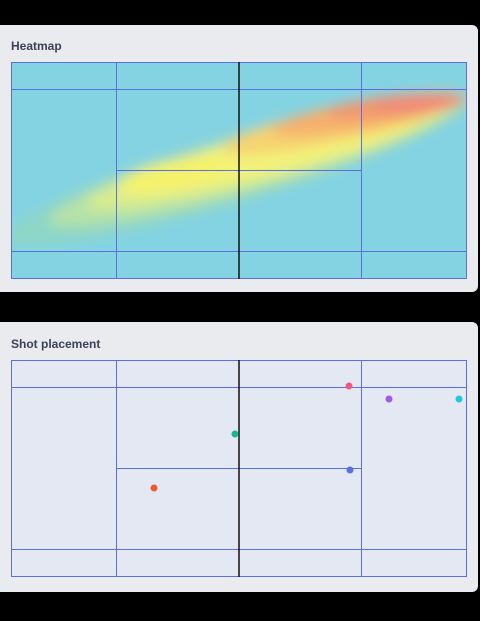 This screenshot has height=621, width=480. I want to click on heatmap-title: Heatmap, so click(36, 46).